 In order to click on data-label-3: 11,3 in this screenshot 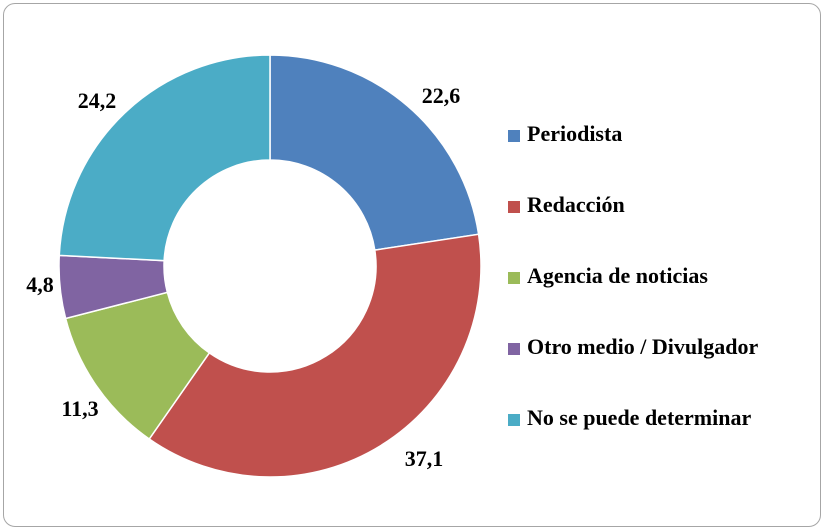, I will do `click(79, 408)`.